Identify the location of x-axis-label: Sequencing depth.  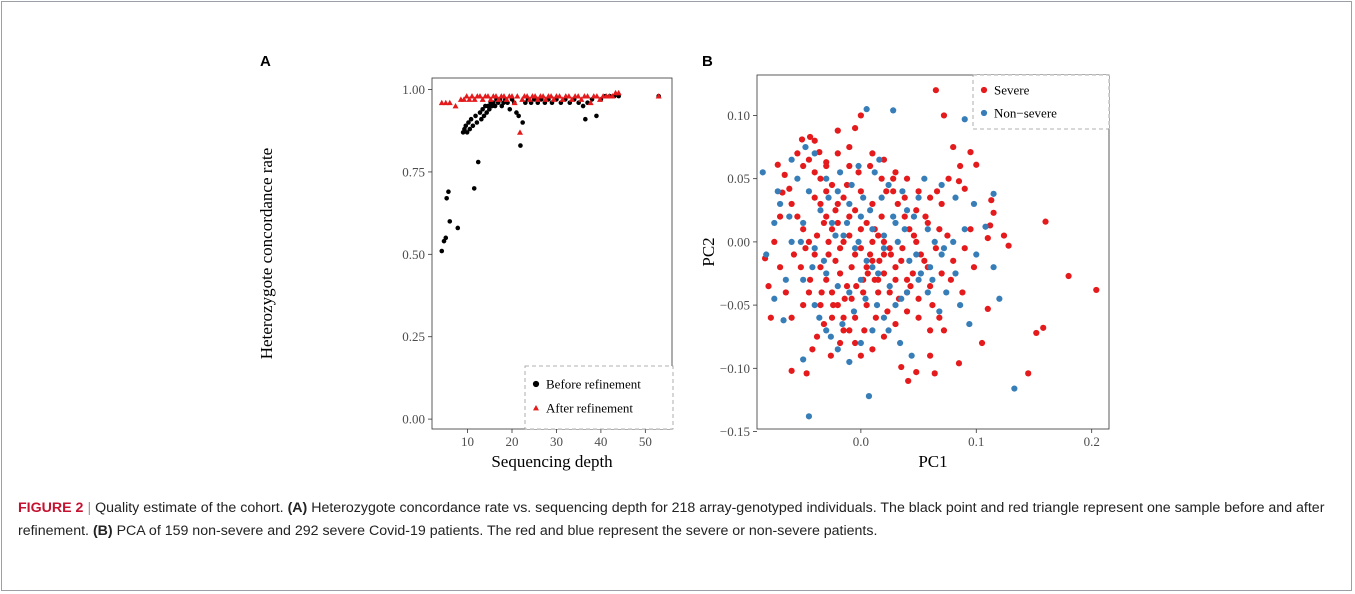
(552, 461).